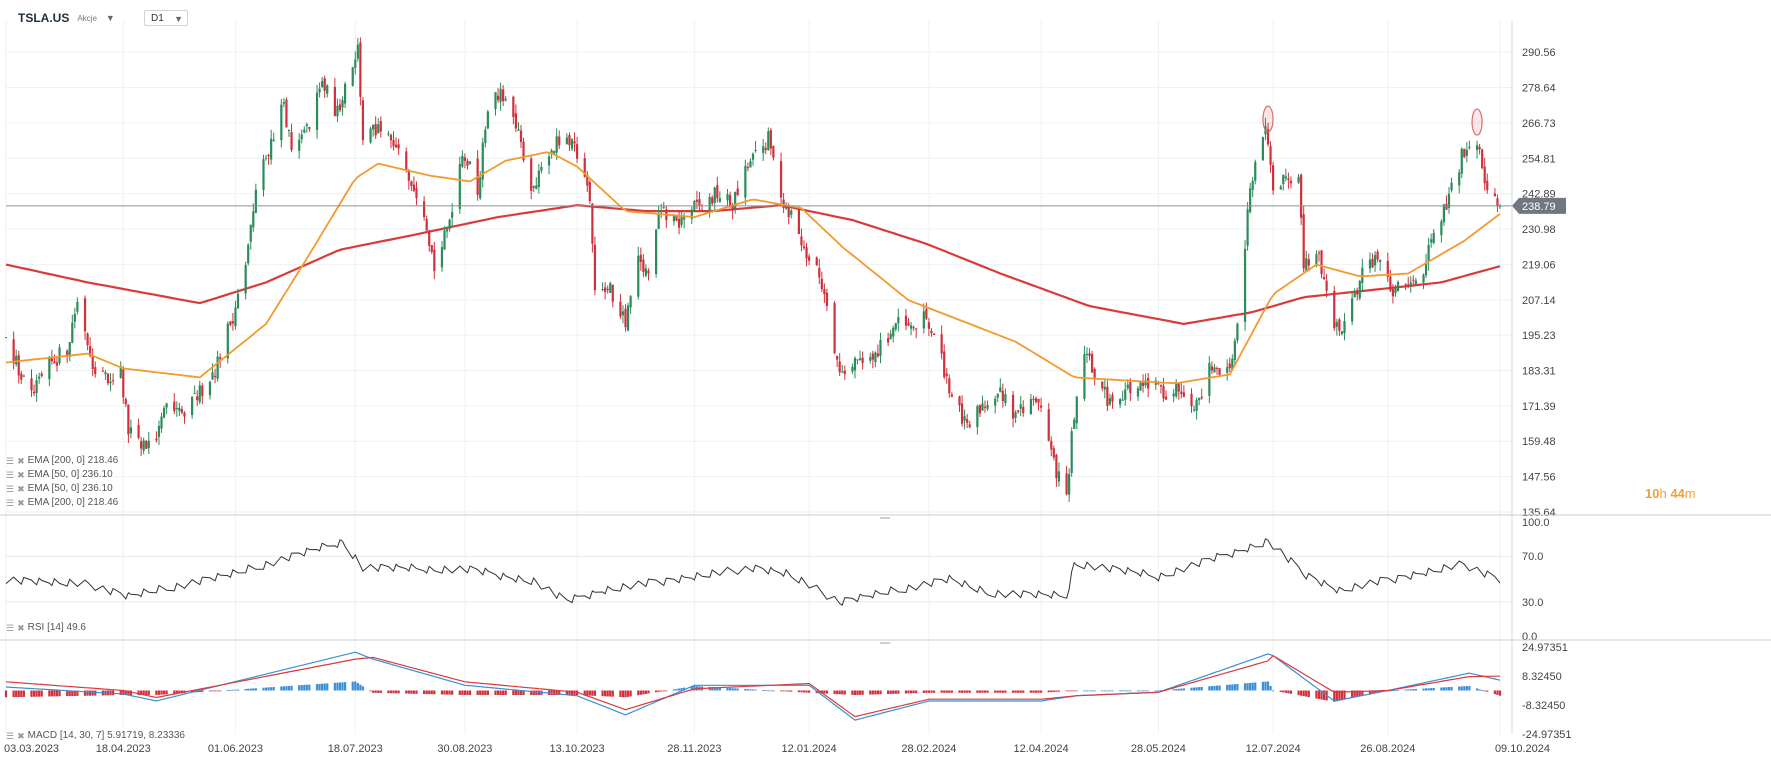 This screenshot has width=1771, height=770. What do you see at coordinates (110, 18) in the screenshot?
I see `chevron-down-icon: ▼` at bounding box center [110, 18].